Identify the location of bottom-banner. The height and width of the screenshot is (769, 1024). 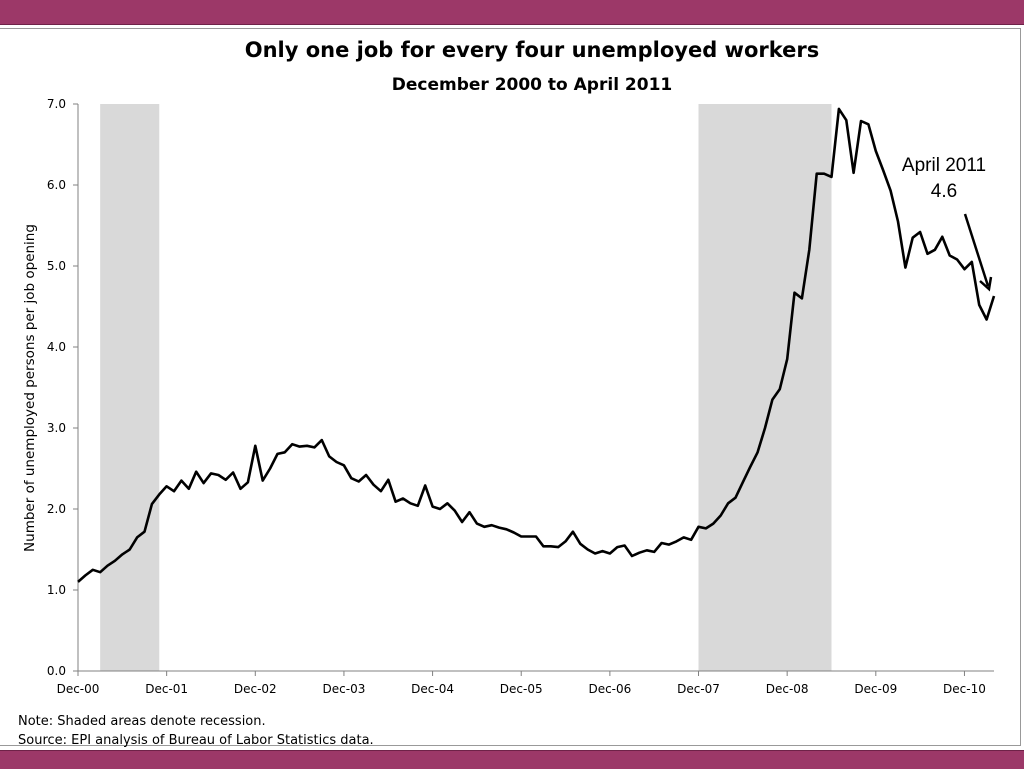
(512, 759).